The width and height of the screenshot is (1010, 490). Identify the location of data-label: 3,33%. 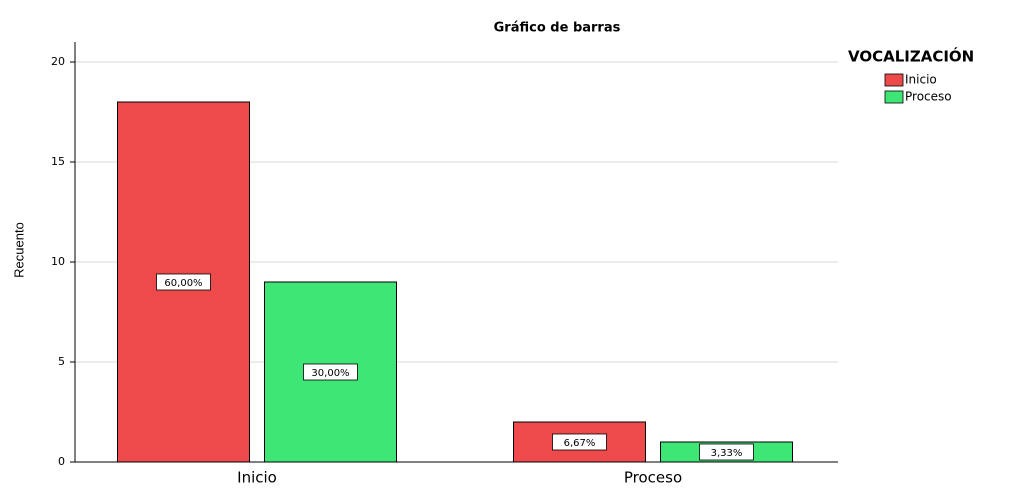
(727, 453).